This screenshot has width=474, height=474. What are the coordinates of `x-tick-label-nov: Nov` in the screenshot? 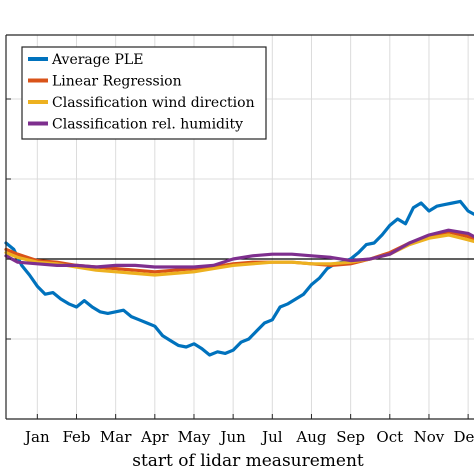 It's located at (429, 437).